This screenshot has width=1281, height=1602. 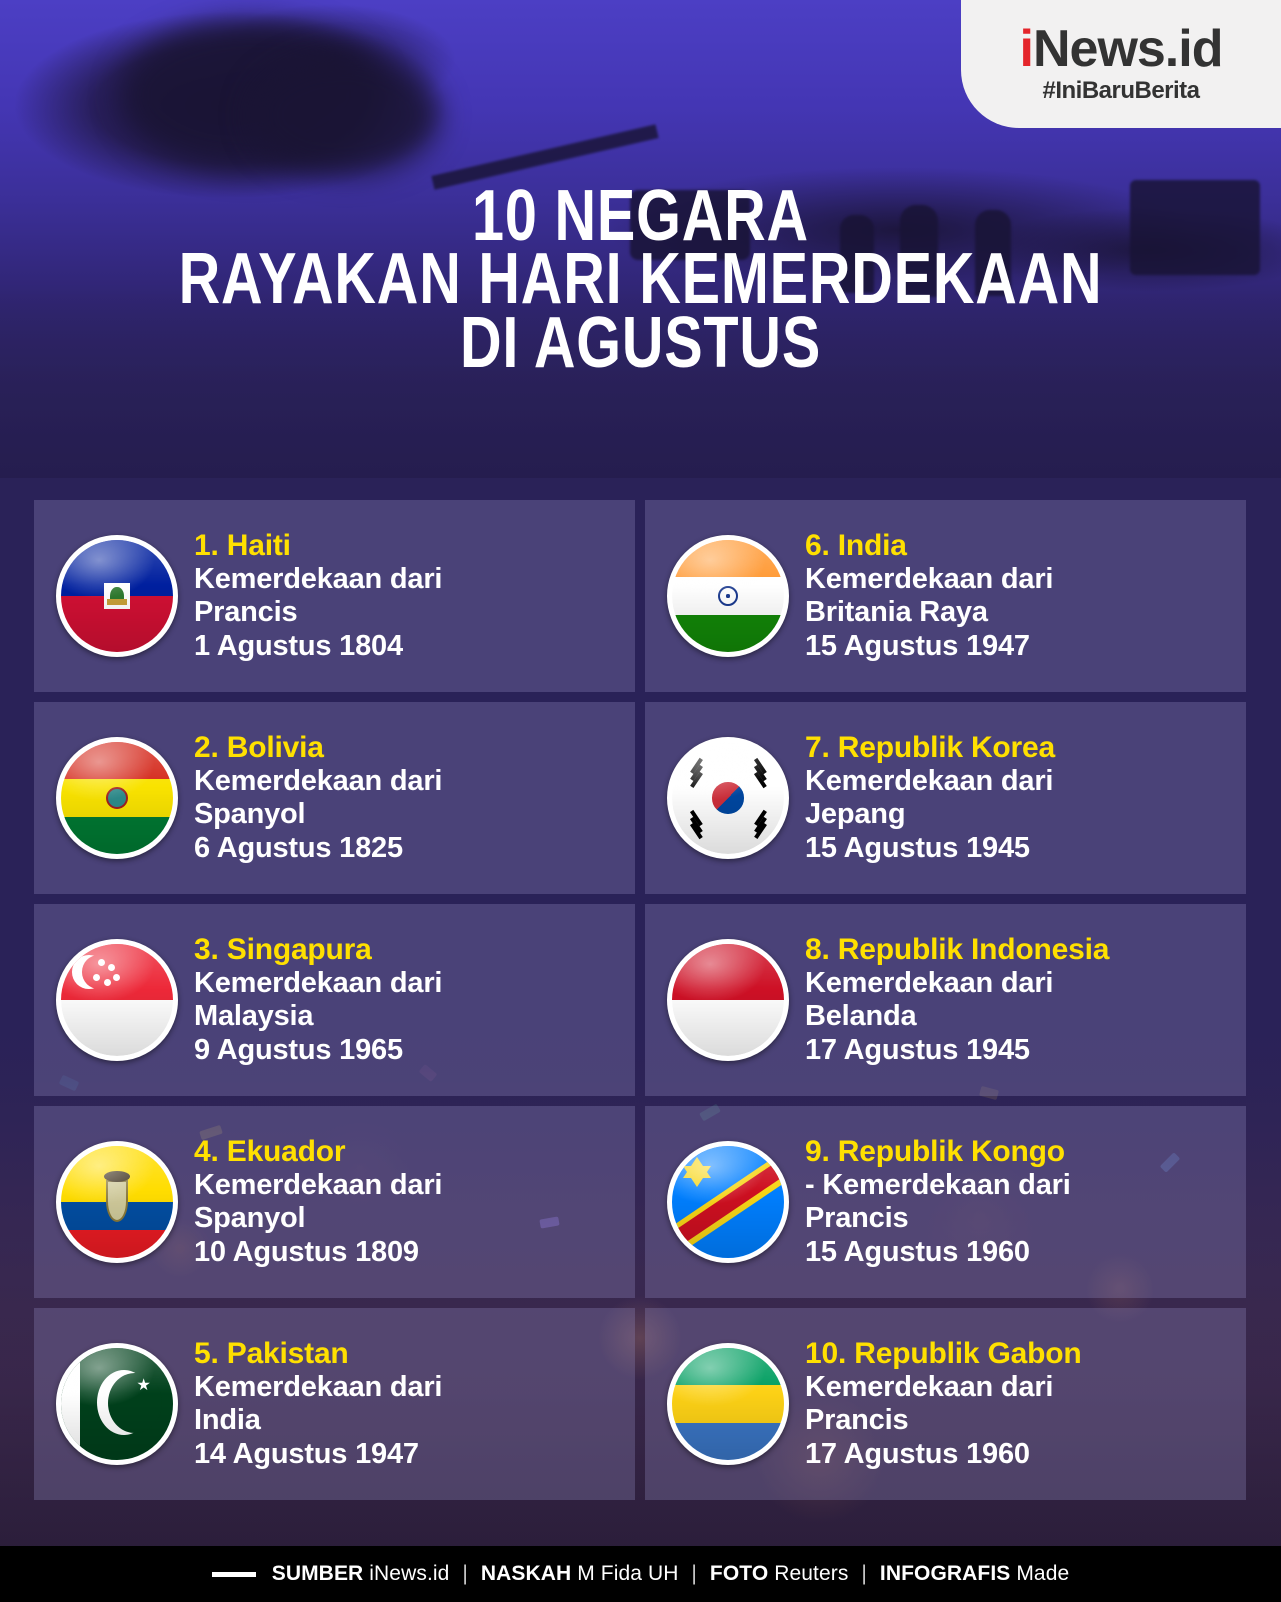 What do you see at coordinates (117, 1000) in the screenshot?
I see `flag-singapore-icon` at bounding box center [117, 1000].